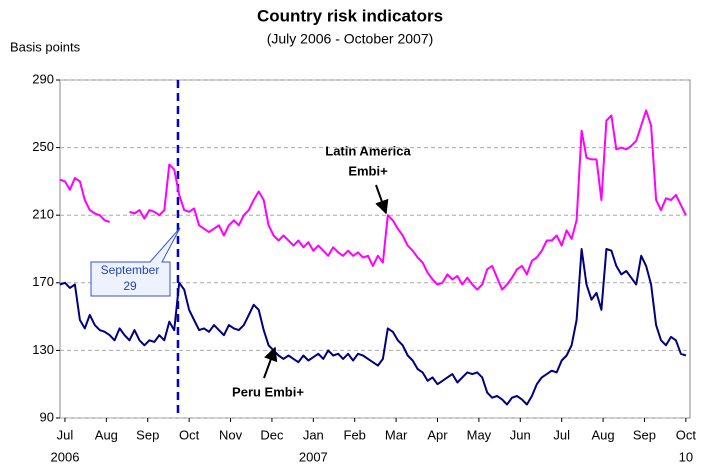 This screenshot has width=702, height=469. I want to click on x-year-label: 10, so click(686, 456).